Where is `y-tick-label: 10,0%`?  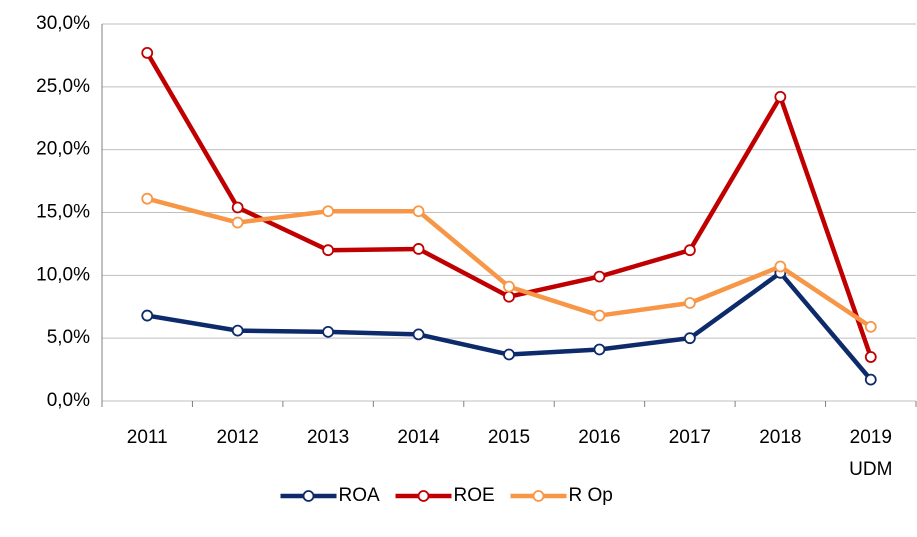
y-tick-label: 10,0% is located at coordinates (63, 274).